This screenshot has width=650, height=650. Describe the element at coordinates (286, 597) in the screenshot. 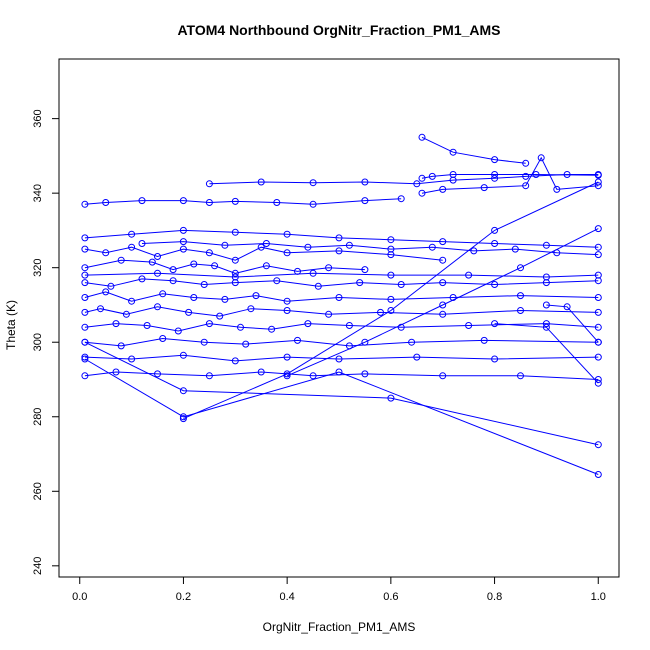

I see `x-tick-label: 0.4` at that location.